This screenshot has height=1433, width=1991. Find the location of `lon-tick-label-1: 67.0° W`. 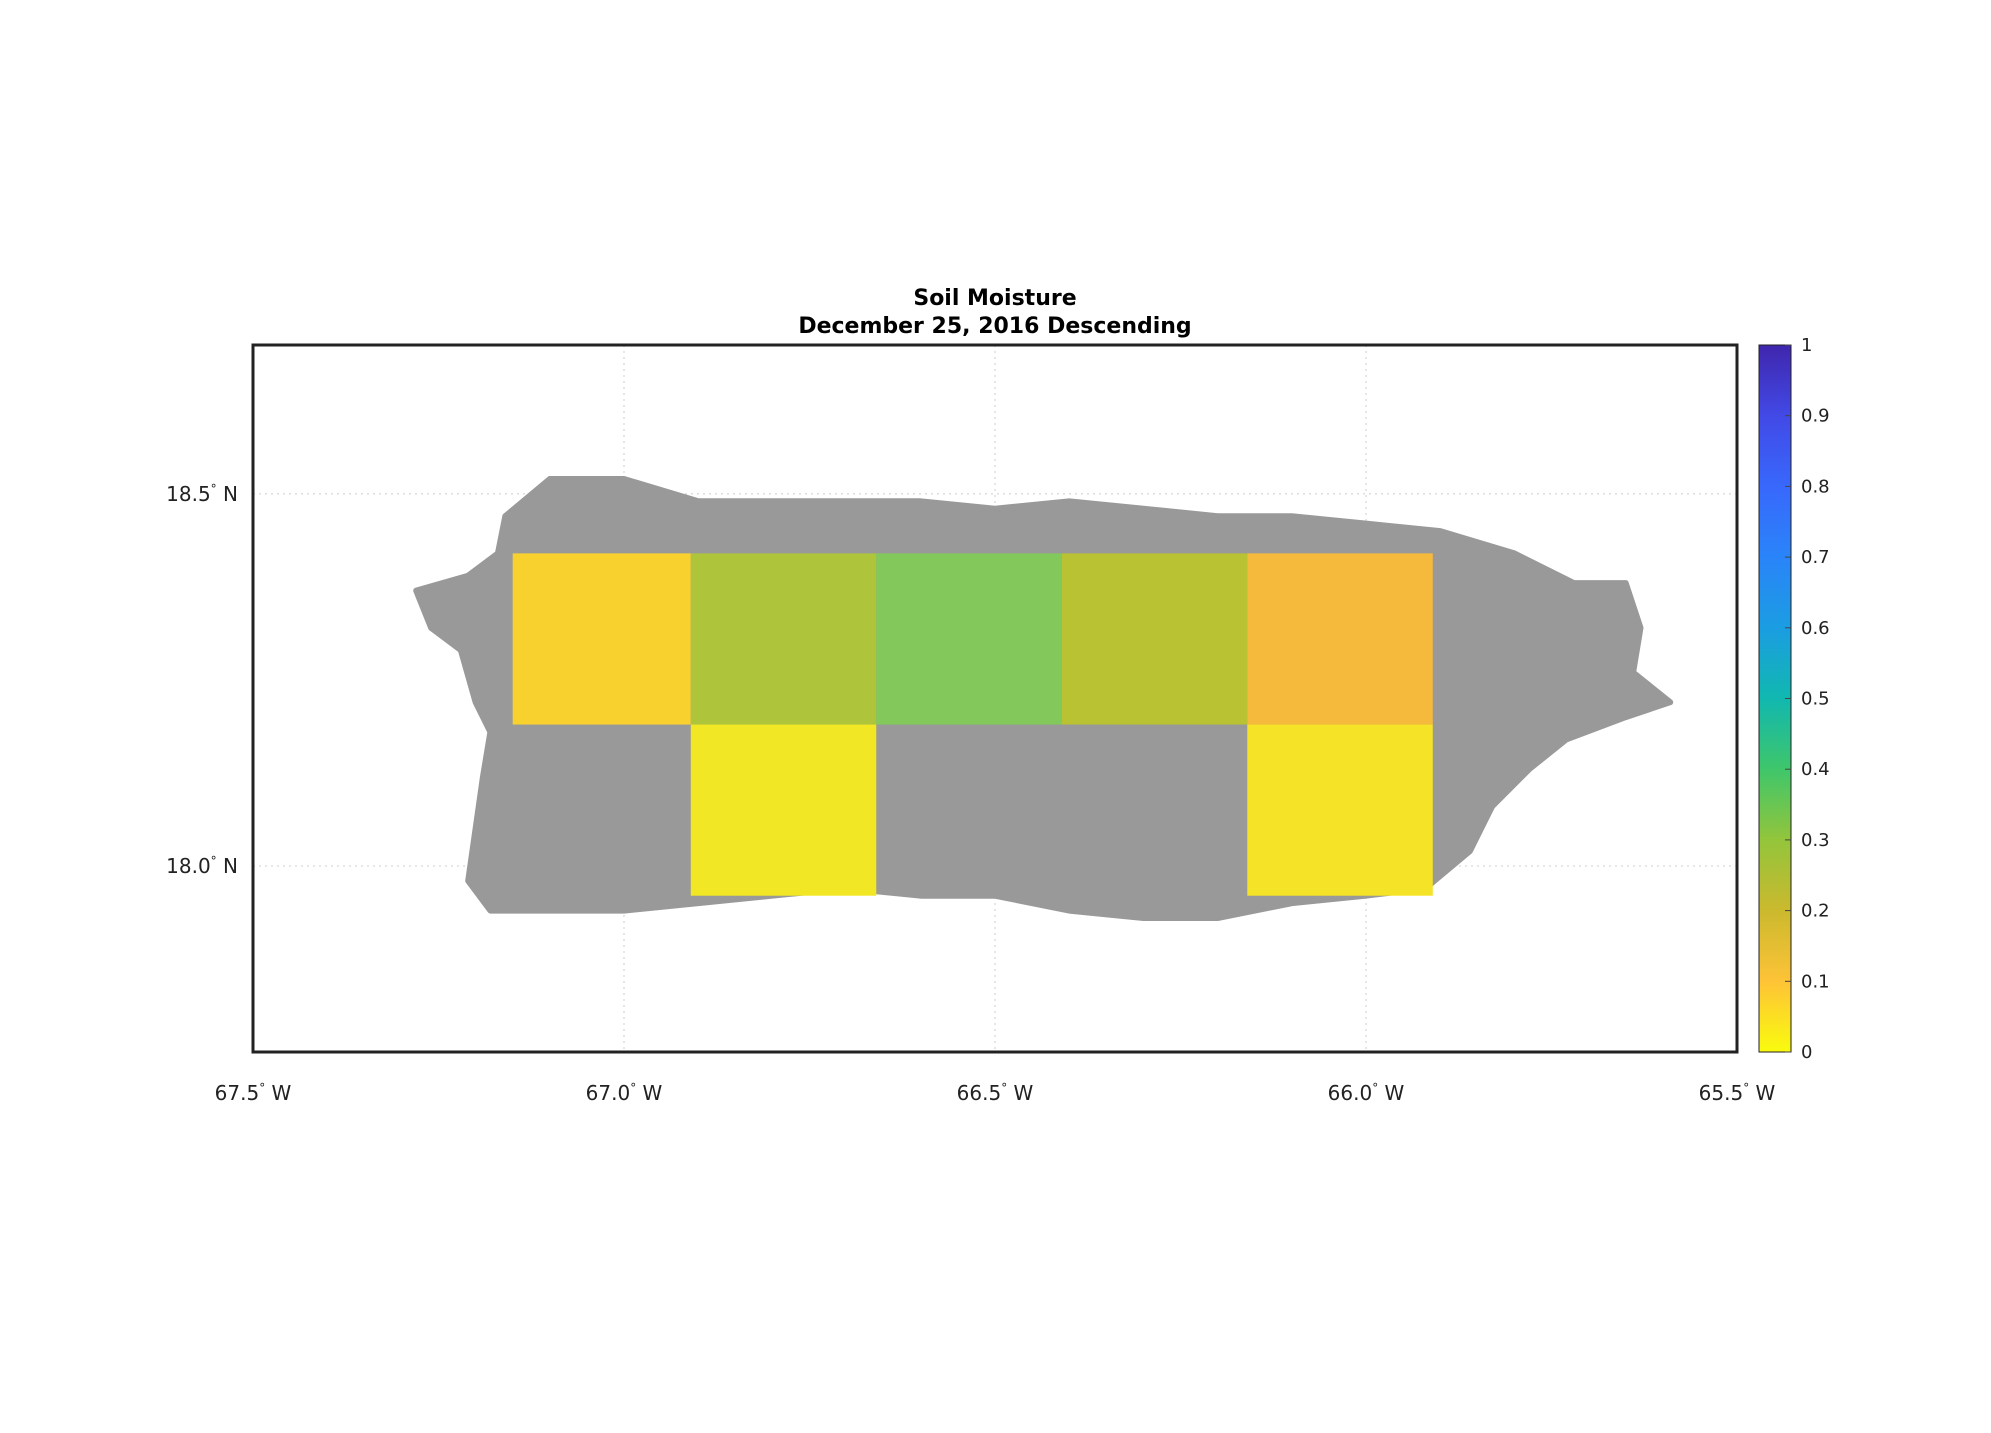

lon-tick-label-1: 67.0° W is located at coordinates (624, 1093).